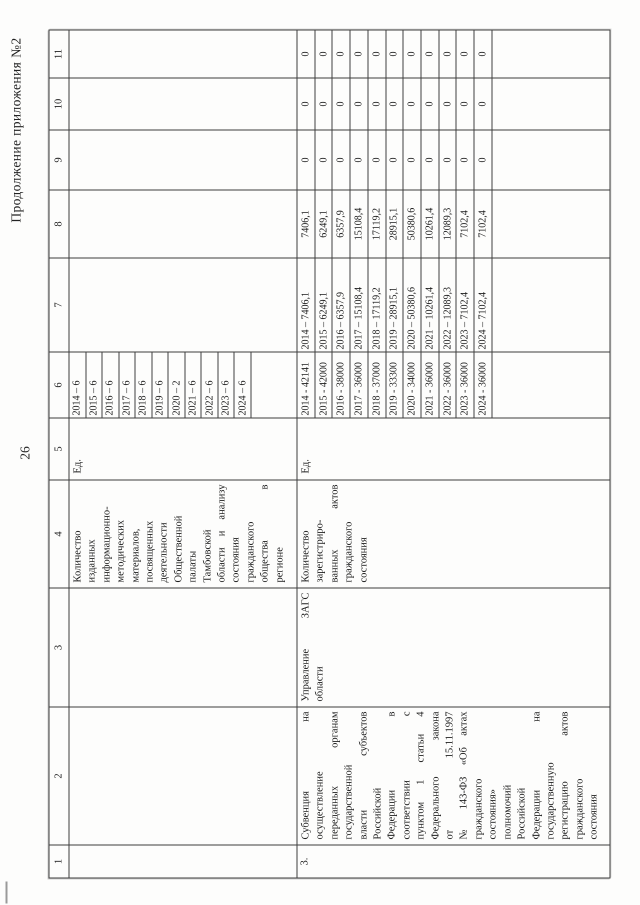 This screenshot has height=905, width=640. I want to click on value-cell: 2021 - 36000, so click(430, 384).